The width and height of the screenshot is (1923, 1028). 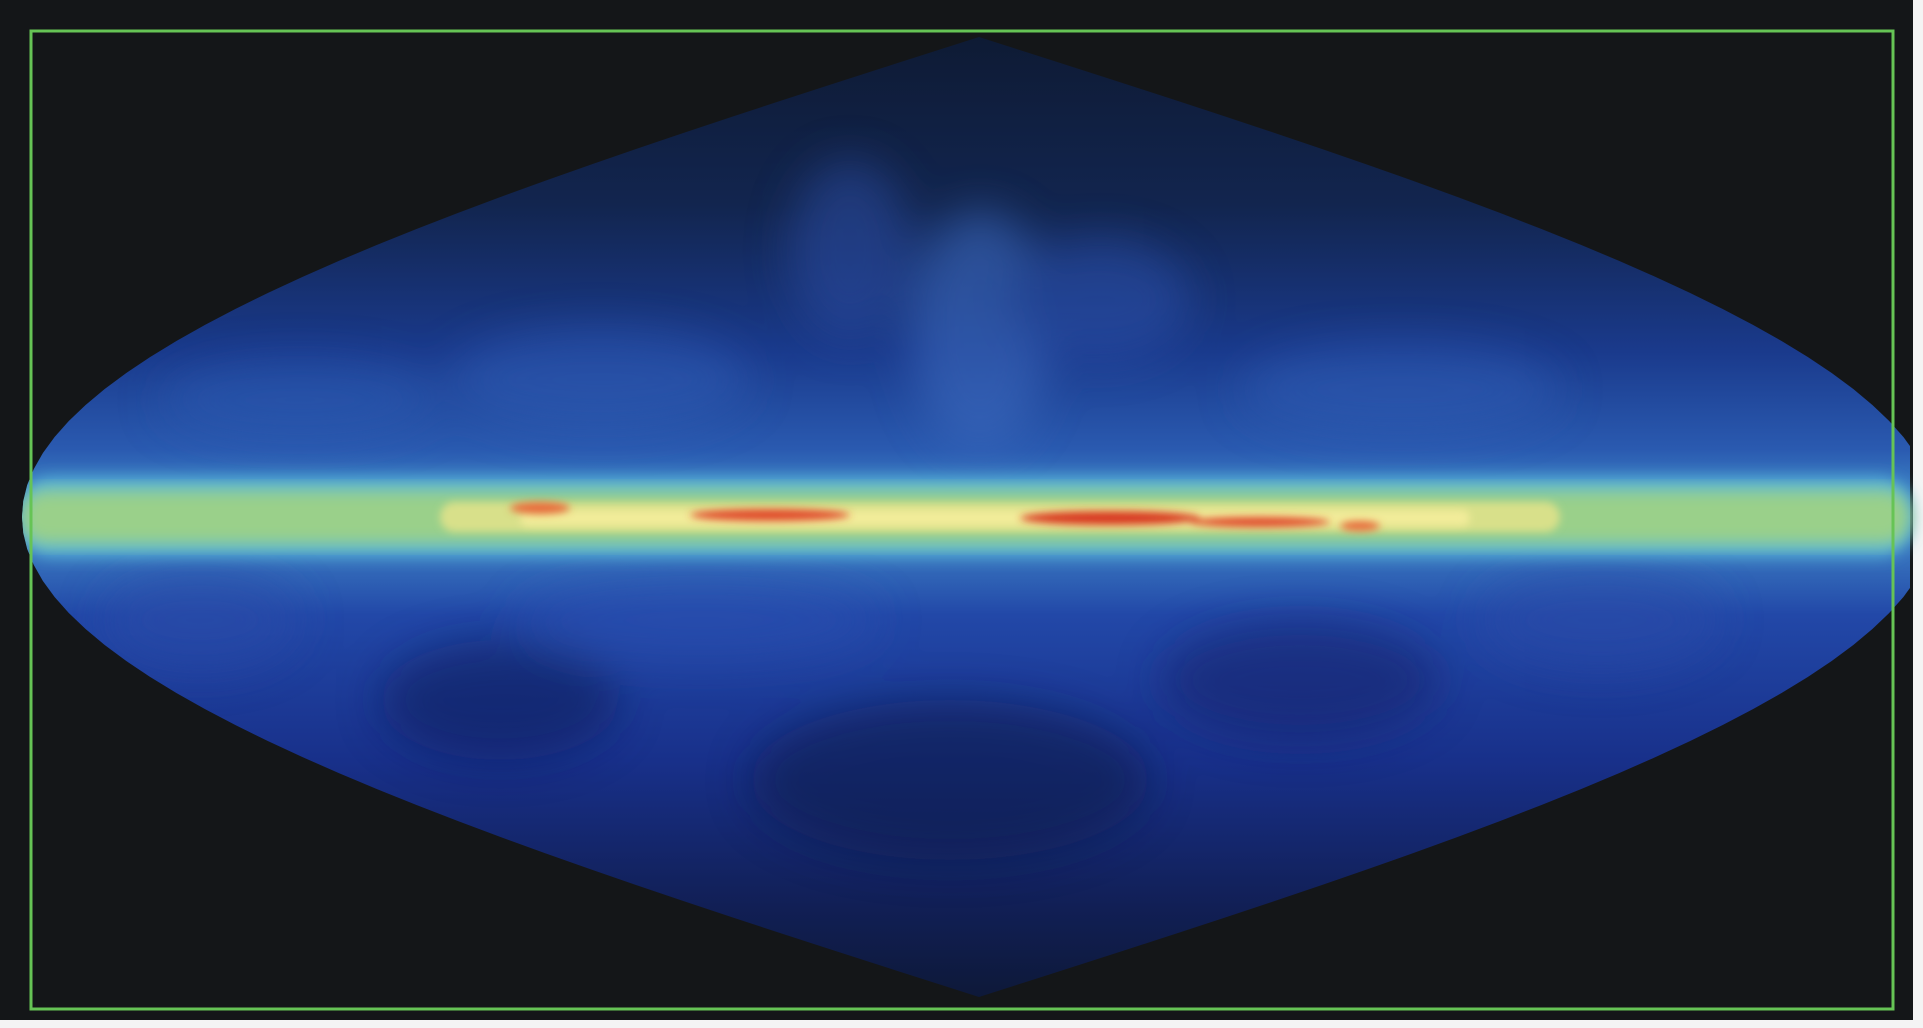 I want to click on band-red, so click(x=945, y=516).